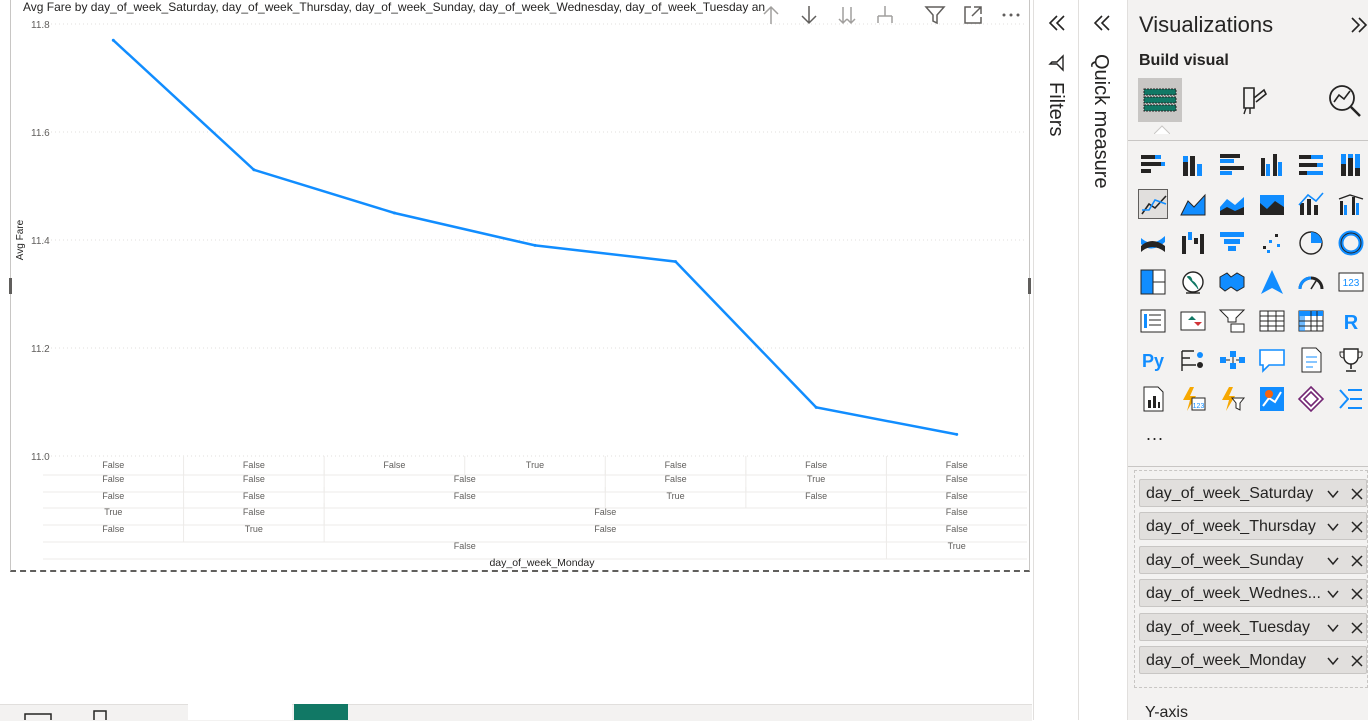 The height and width of the screenshot is (722, 1368). What do you see at coordinates (1311, 360) in the screenshot?
I see `smart-narrative-icon` at bounding box center [1311, 360].